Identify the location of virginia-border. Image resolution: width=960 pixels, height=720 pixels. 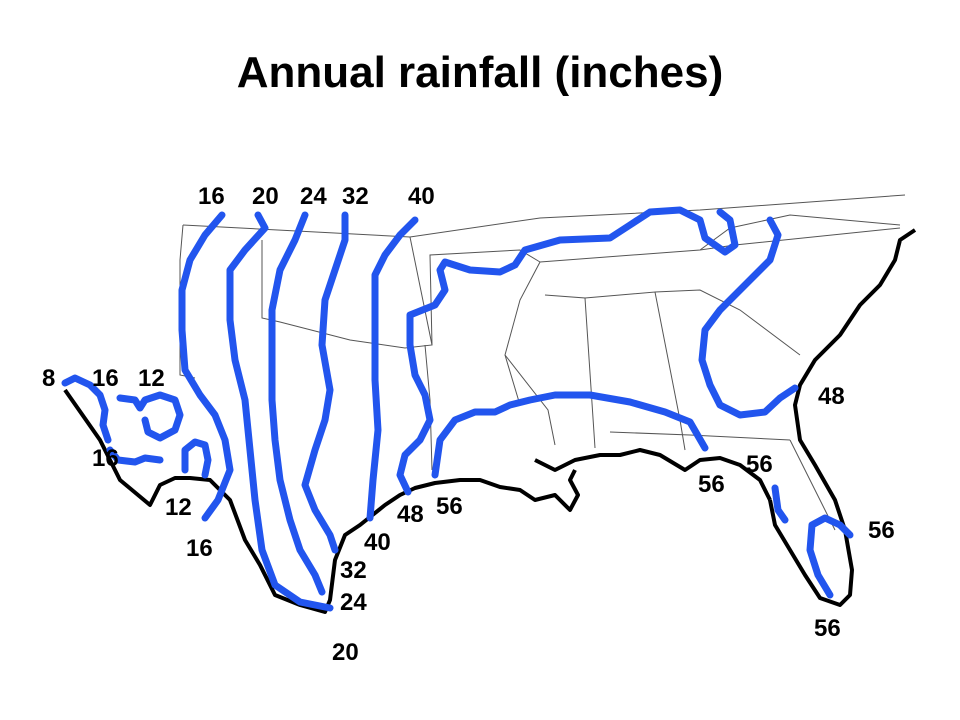
(800, 232).